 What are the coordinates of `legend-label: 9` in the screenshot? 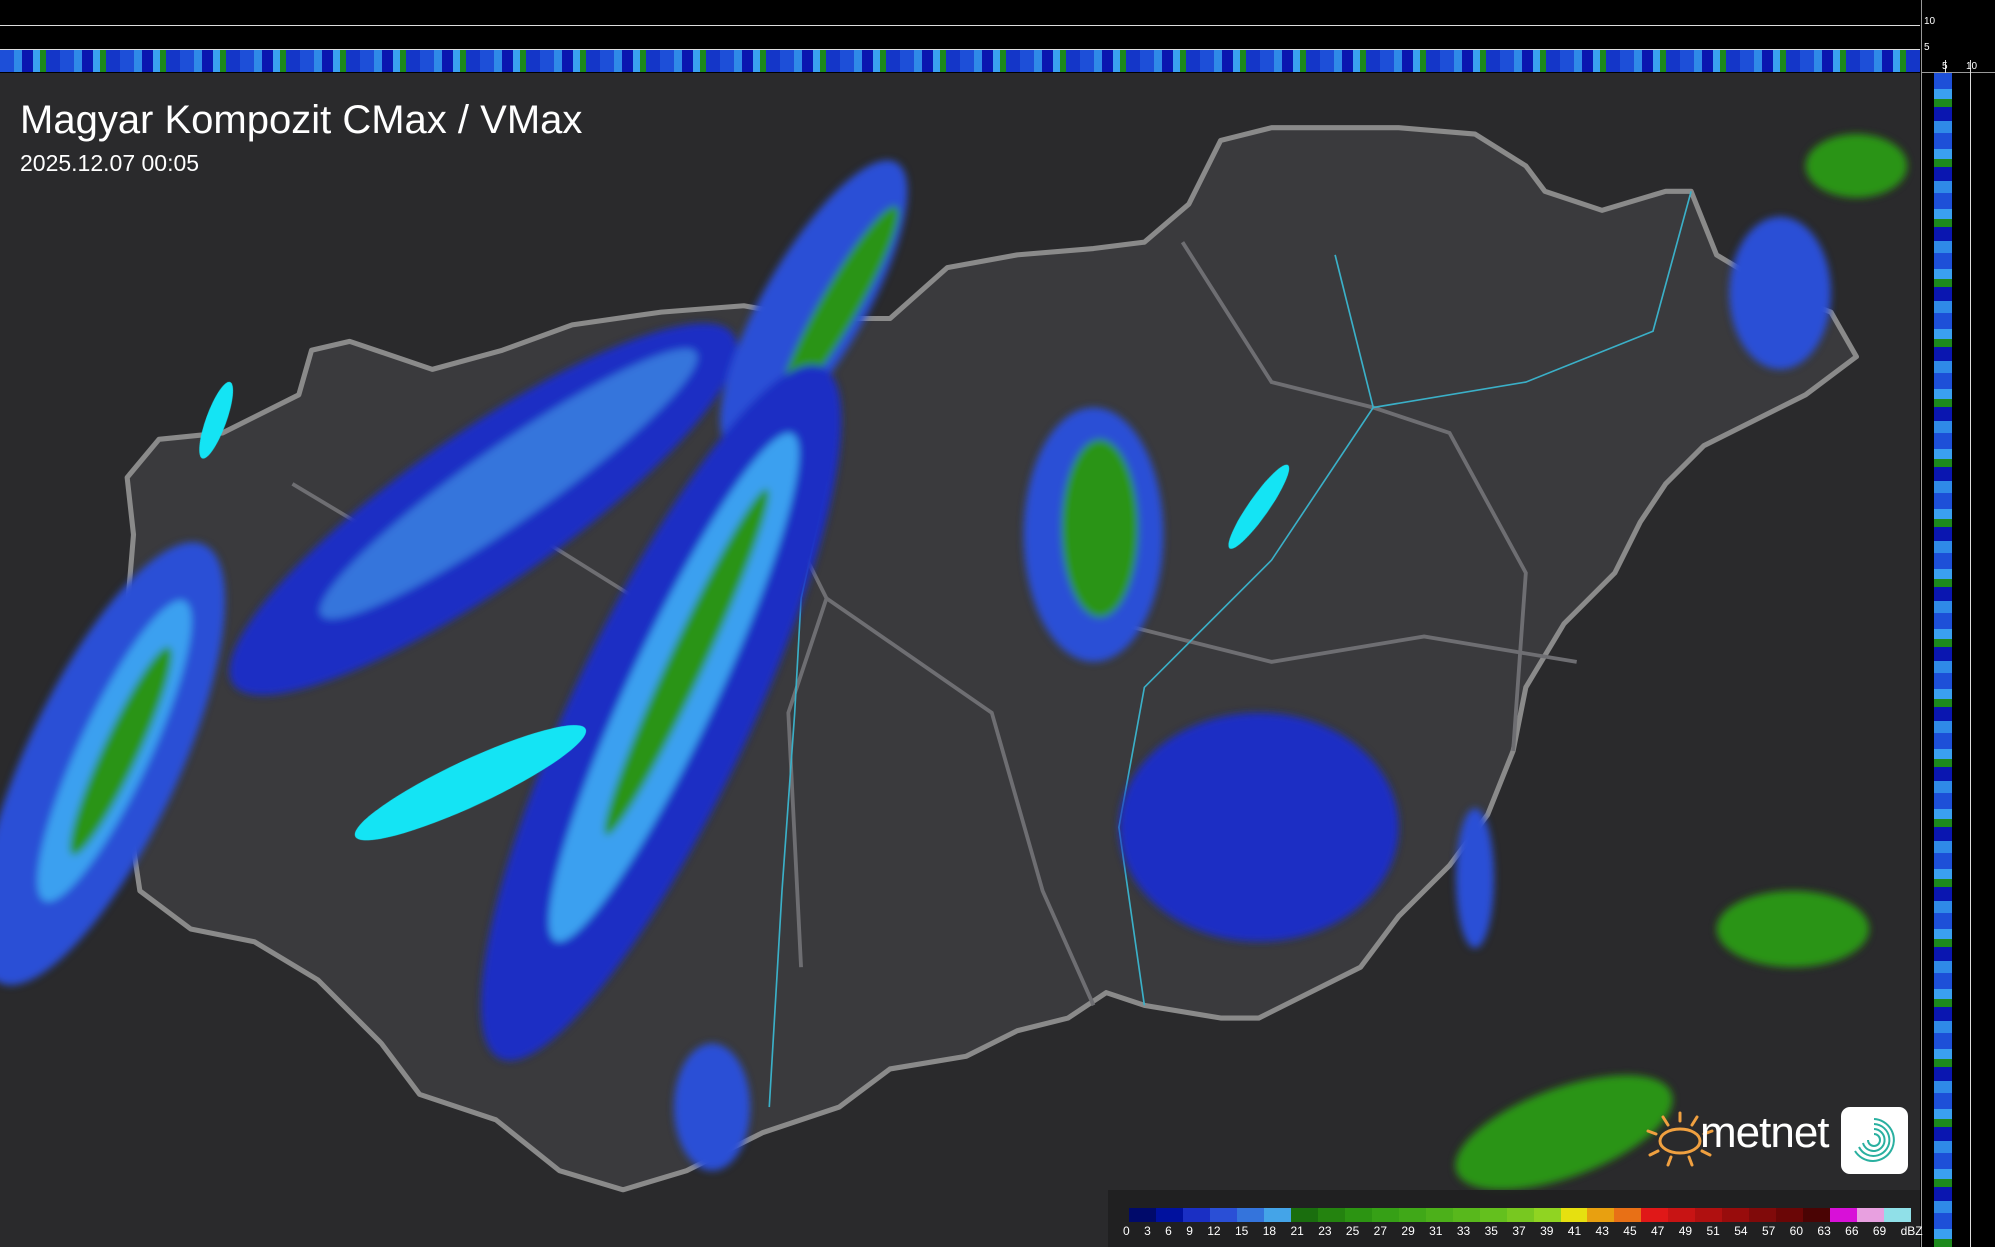 It's located at (1189, 1231).